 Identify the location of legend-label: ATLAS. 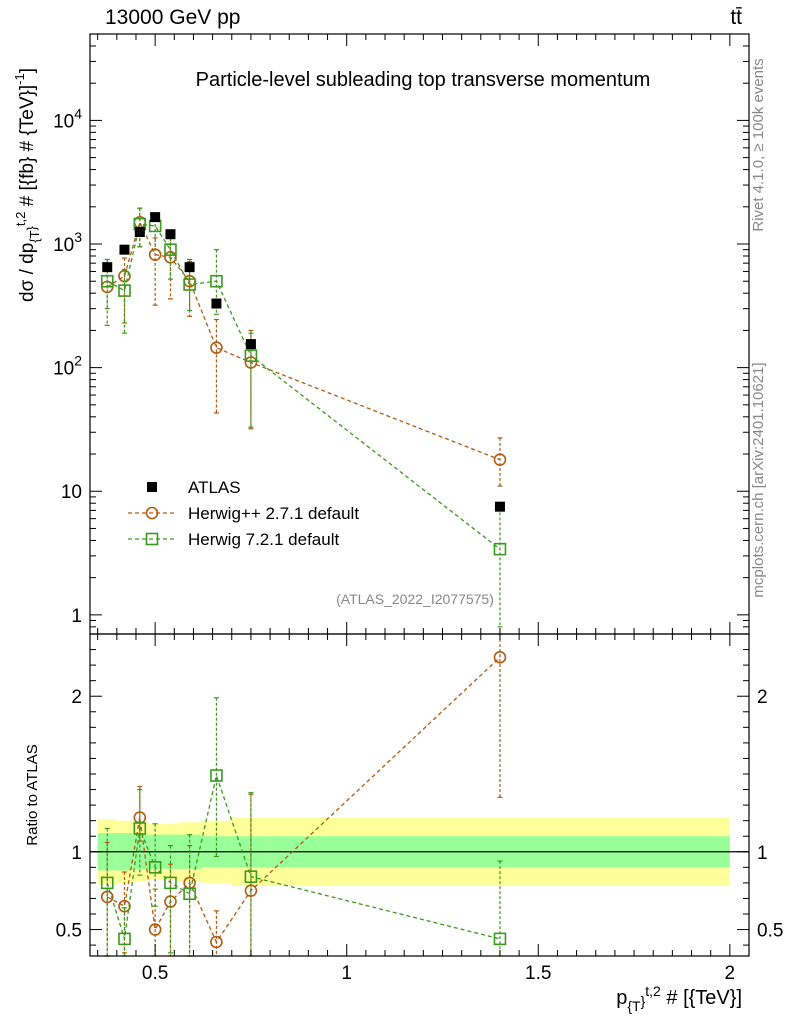
(214, 487).